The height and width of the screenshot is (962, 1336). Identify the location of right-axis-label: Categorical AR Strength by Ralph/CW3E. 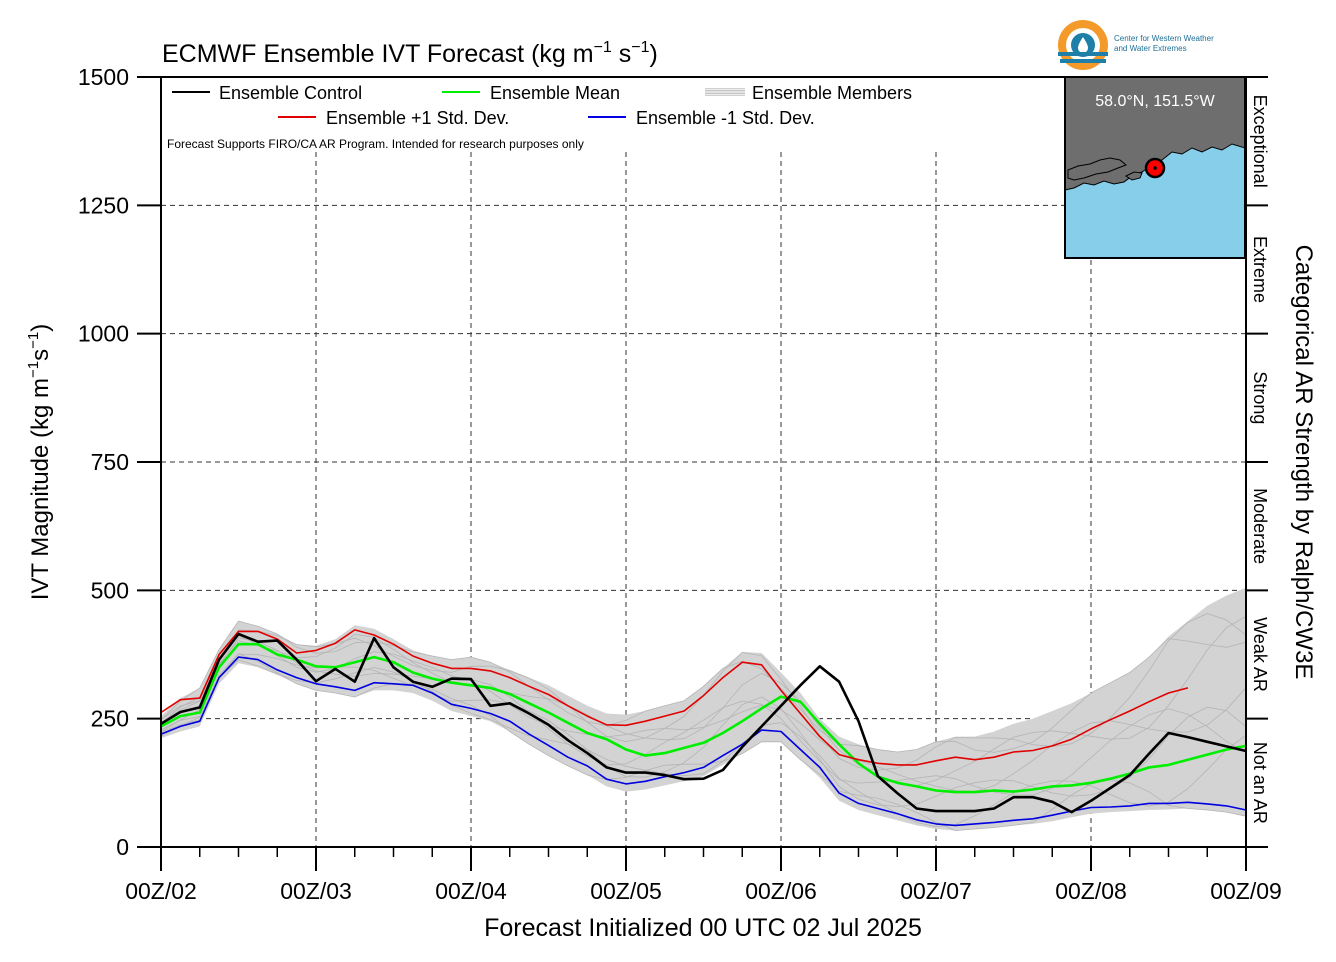
(1303, 462).